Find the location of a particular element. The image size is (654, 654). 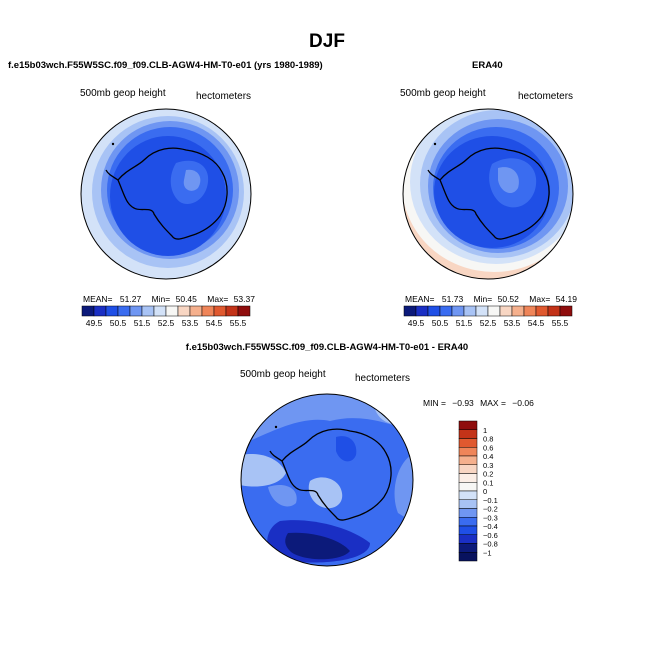

panel2-colorbar: 49.550.551.552.553.554.555.556.5 is located at coordinates (488, 316).